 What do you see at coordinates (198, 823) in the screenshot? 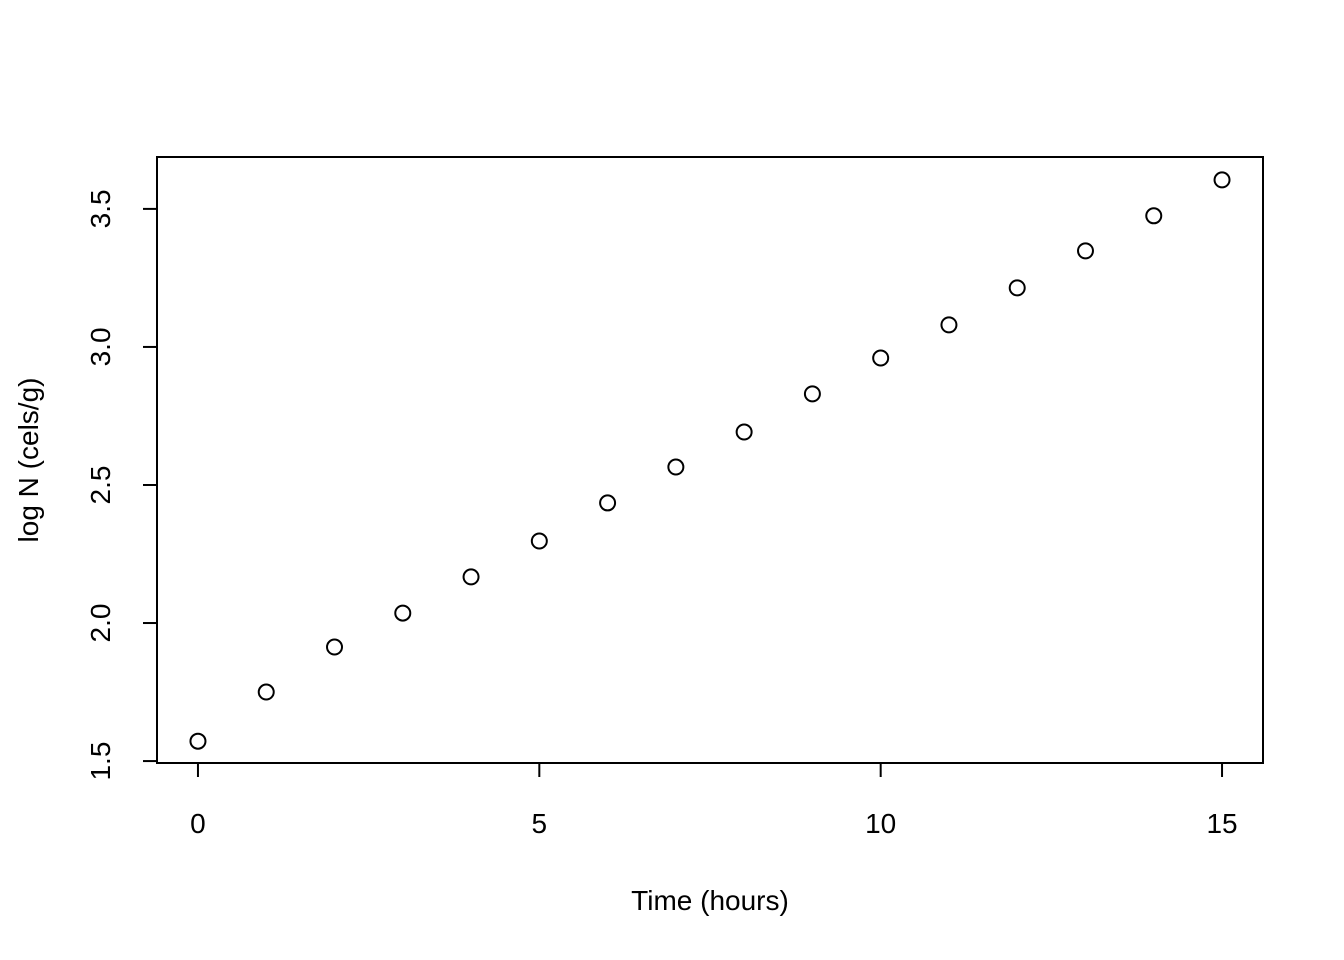
I see `x-tick-label: 0` at bounding box center [198, 823].